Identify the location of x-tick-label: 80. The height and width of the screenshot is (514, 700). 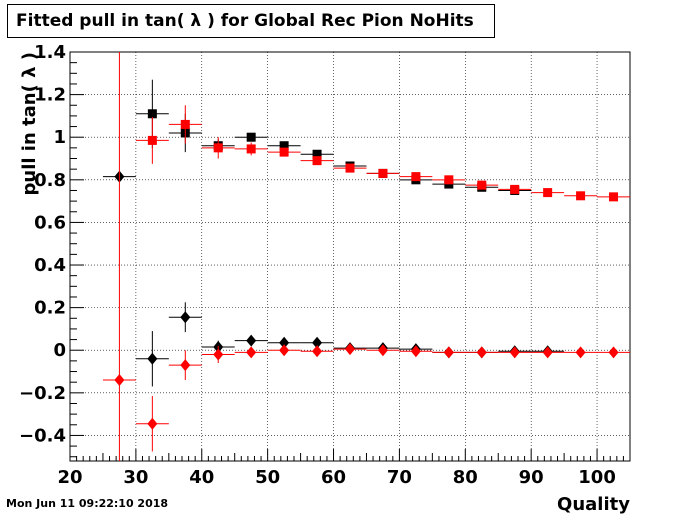
(465, 477).